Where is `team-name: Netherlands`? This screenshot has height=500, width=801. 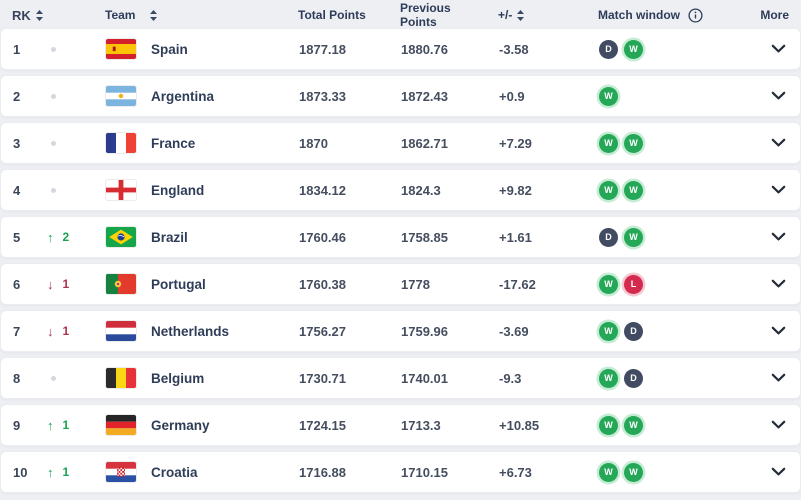
team-name: Netherlands is located at coordinates (190, 331).